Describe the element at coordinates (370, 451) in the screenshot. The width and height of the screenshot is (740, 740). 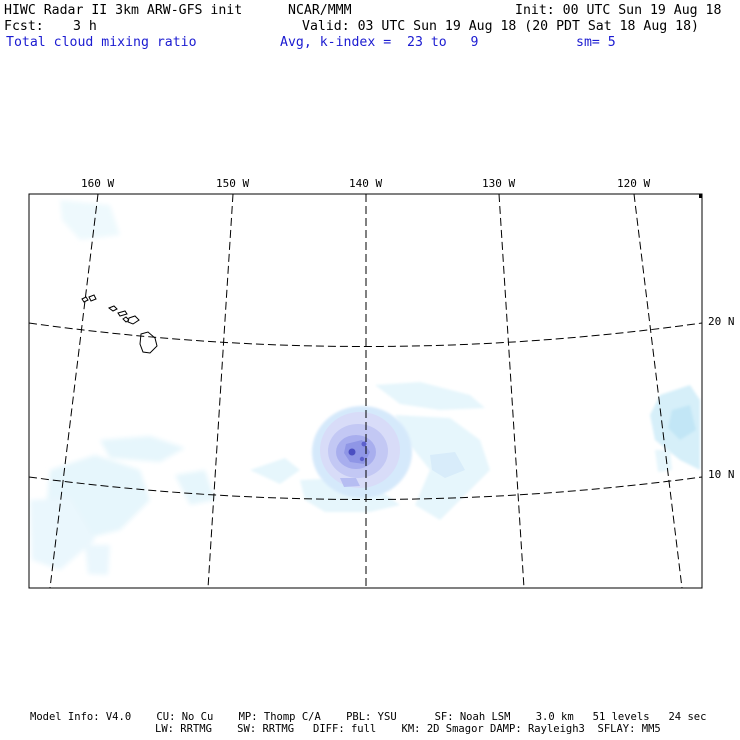
I see `cloud-system-center` at that location.